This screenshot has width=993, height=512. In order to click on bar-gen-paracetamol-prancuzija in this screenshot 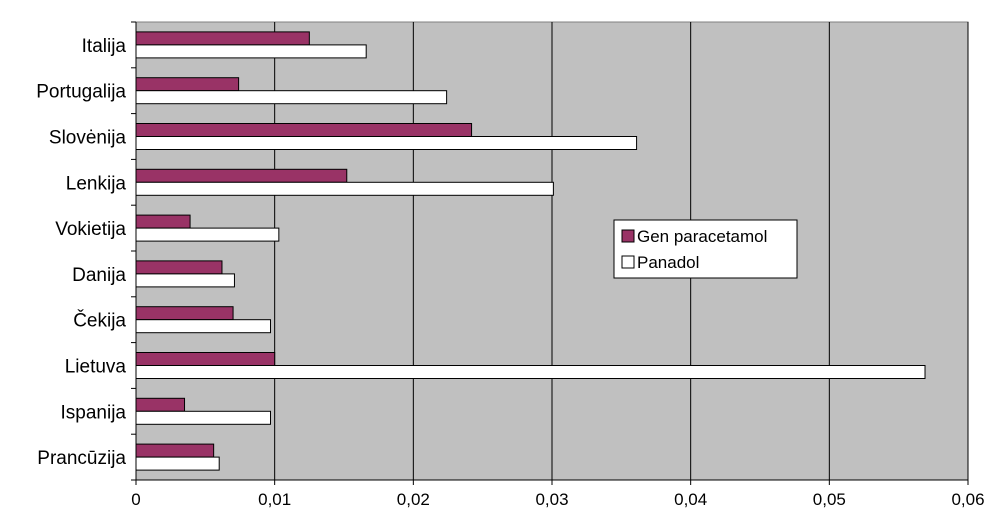, I will do `click(175, 450)`.